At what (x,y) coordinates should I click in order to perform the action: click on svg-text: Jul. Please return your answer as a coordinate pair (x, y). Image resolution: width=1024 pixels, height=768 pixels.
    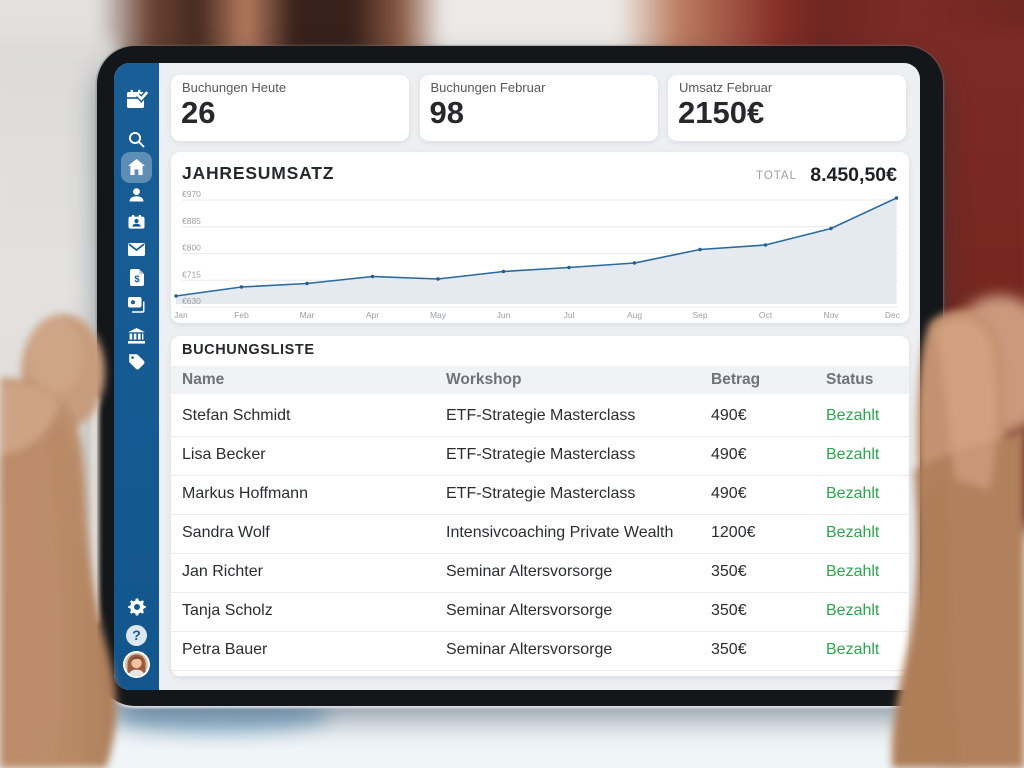
    Looking at the image, I should click on (569, 315).